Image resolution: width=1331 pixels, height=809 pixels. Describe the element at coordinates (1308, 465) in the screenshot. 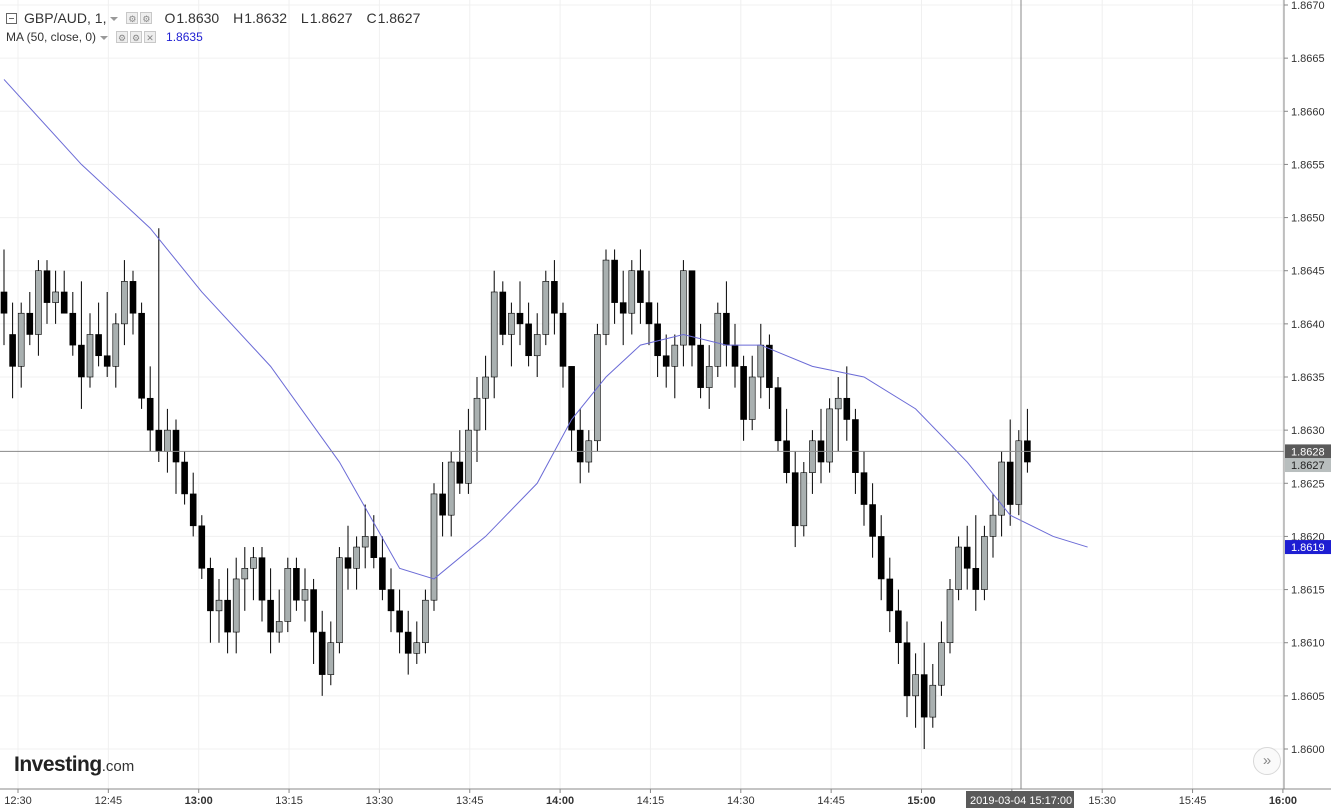

I see `last-price-tag: 1.8627` at that location.